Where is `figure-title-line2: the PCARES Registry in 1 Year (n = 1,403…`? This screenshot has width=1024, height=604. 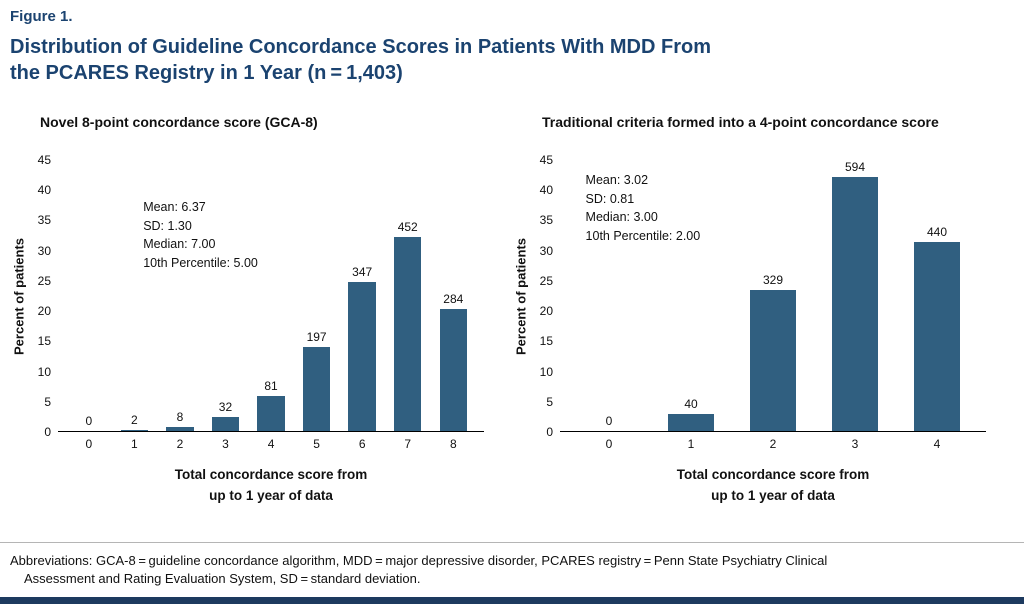 figure-title-line2: the PCARES Registry in 1 Year (n = 1,403… is located at coordinates (206, 73).